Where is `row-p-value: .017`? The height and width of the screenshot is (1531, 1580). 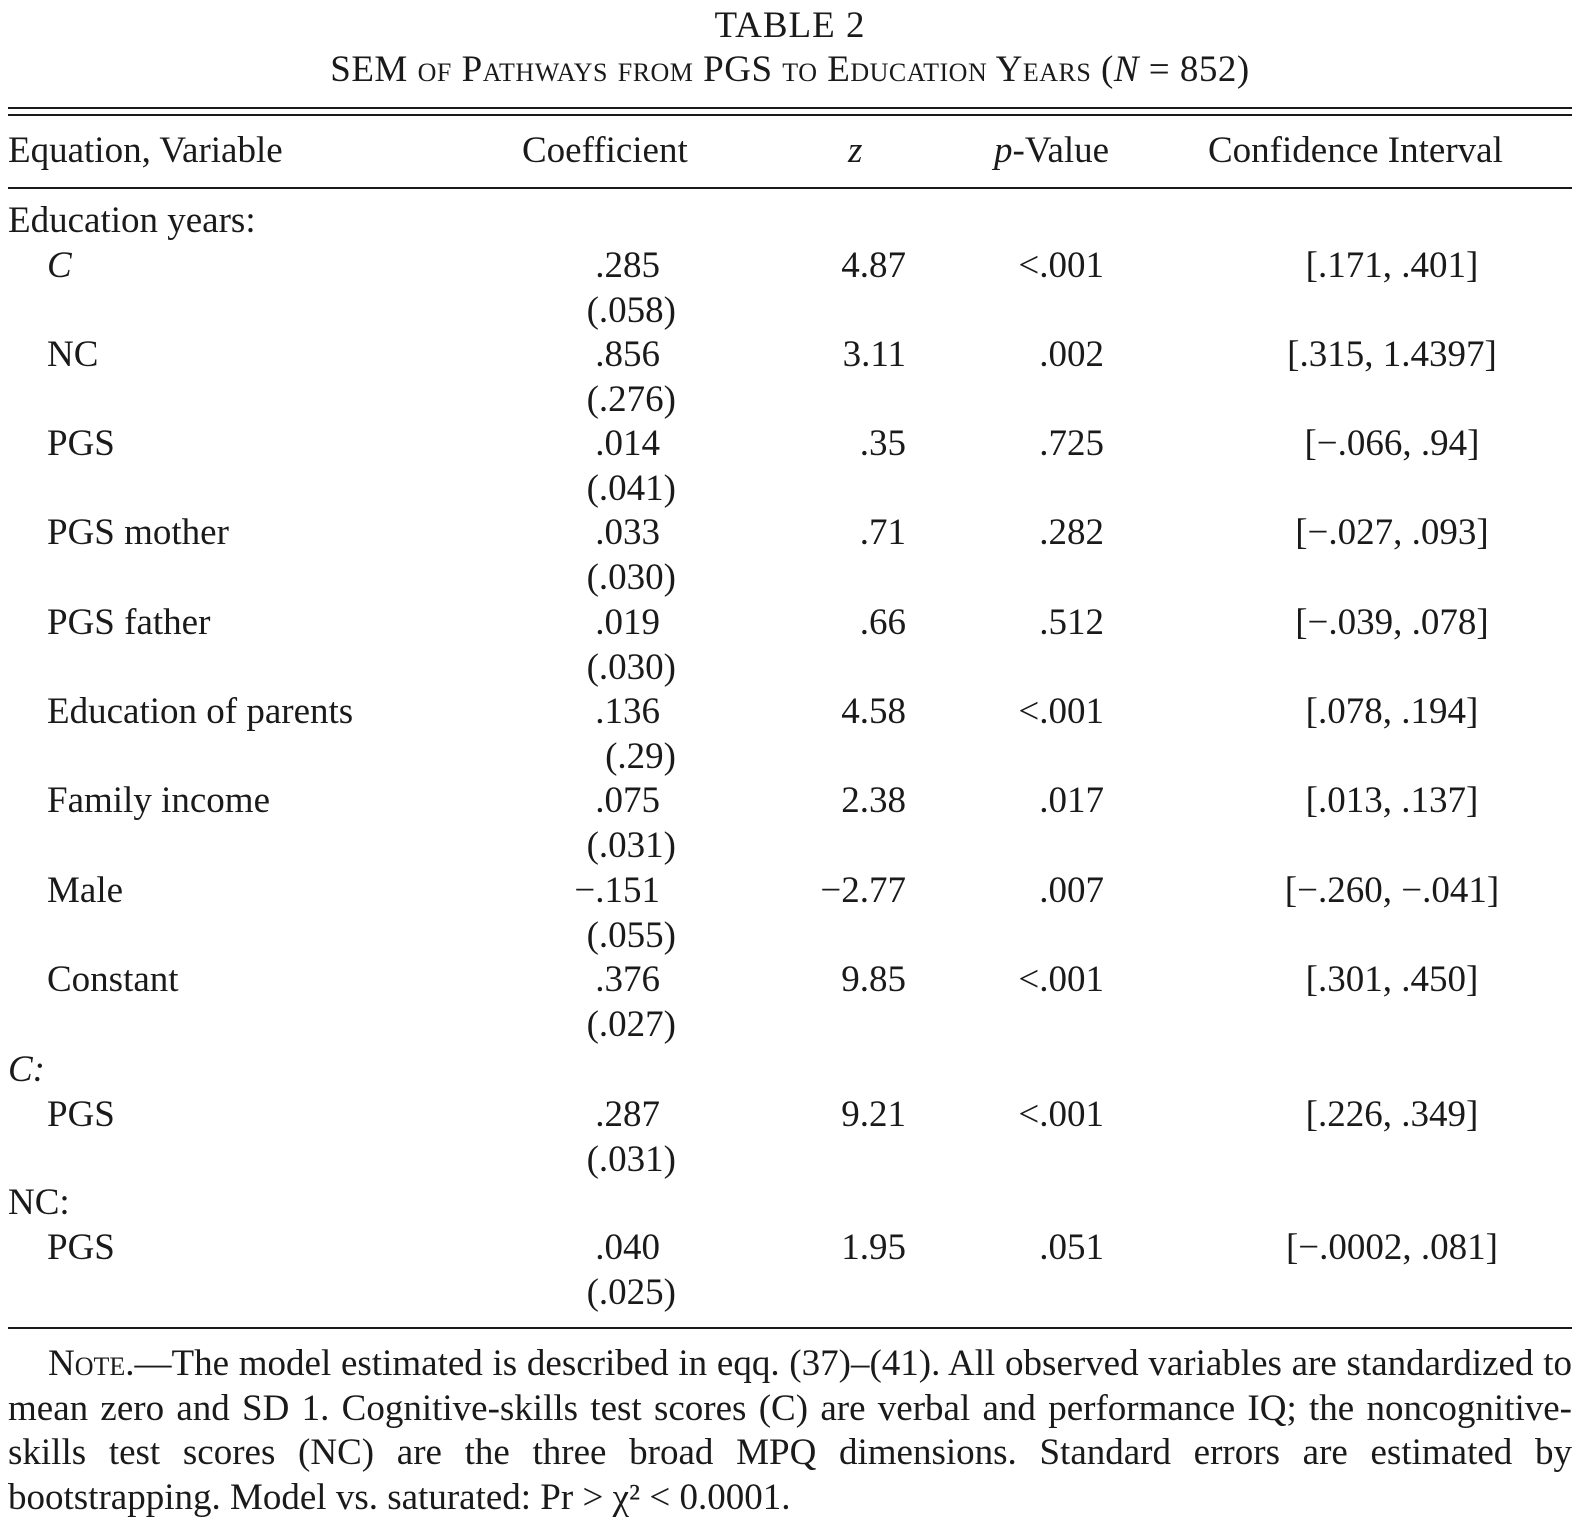
row-p-value: .017 is located at coordinates (1071, 800).